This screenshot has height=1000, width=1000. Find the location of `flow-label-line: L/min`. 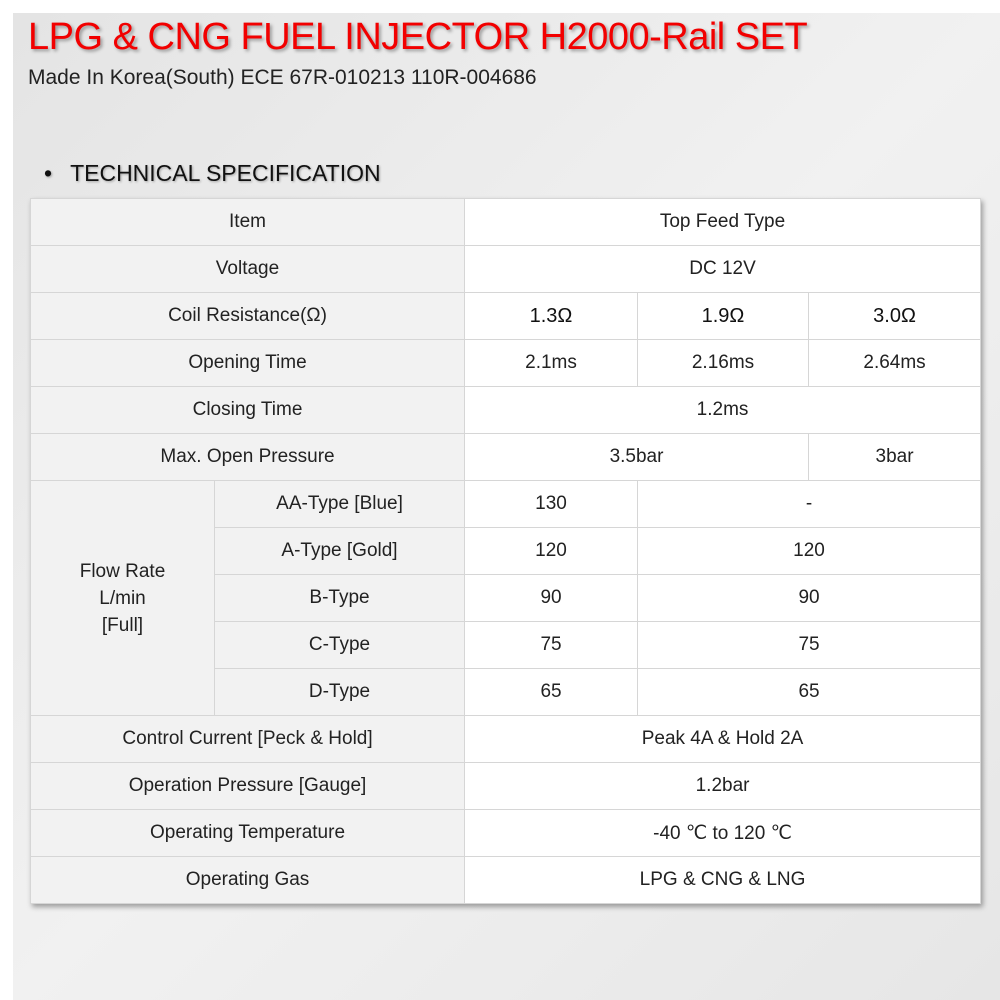

flow-label-line: L/min is located at coordinates (122, 598).